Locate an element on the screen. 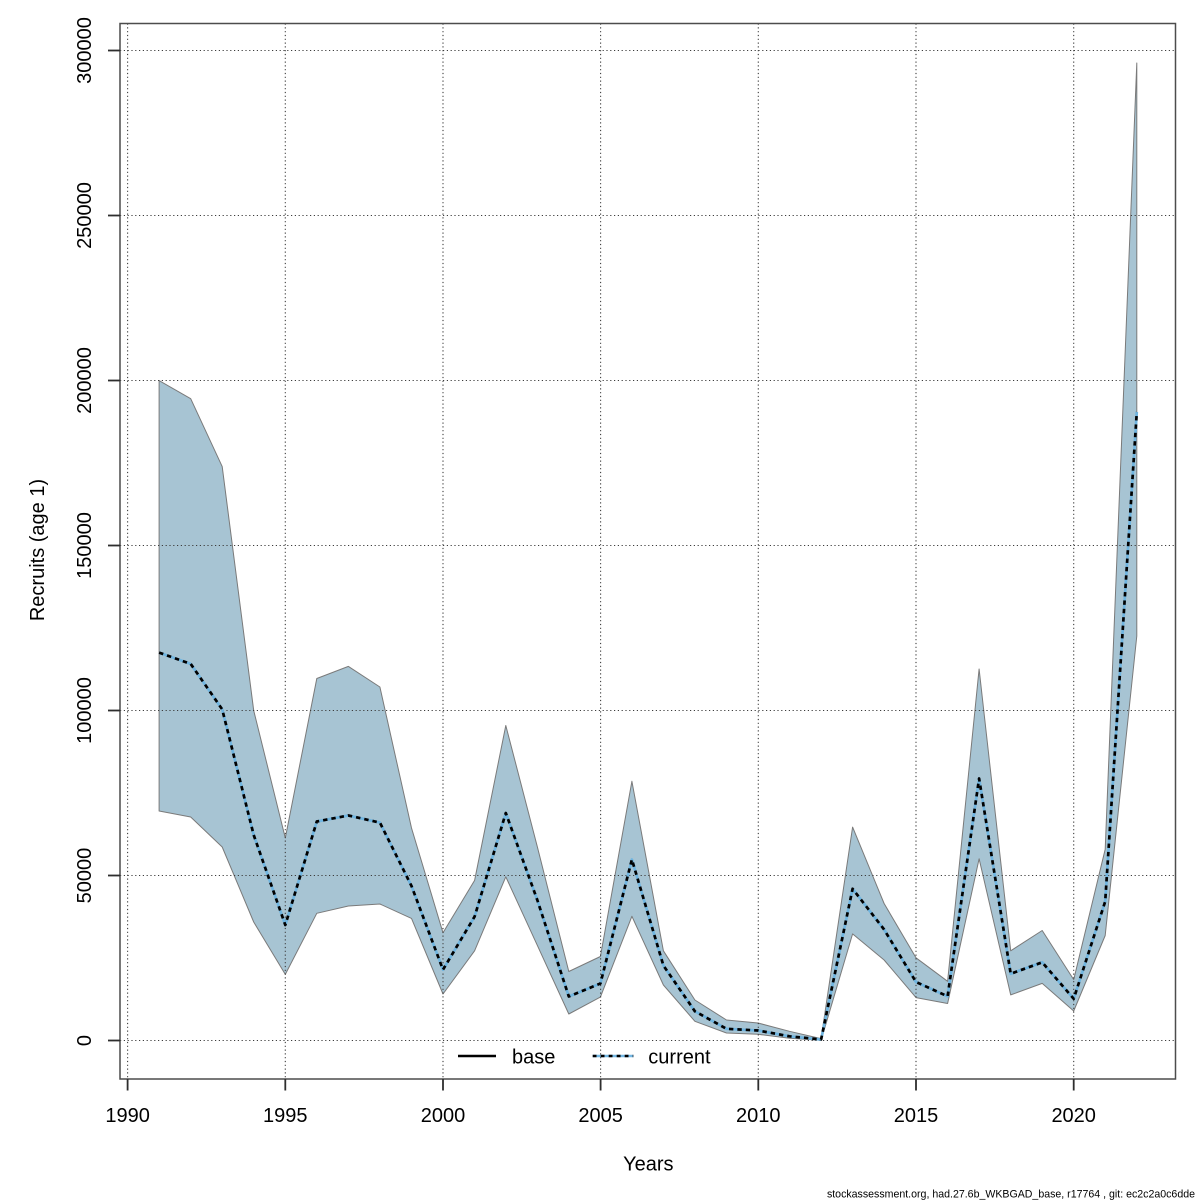 The image size is (1200, 1200). svg-text: base is located at coordinates (533, 1057).